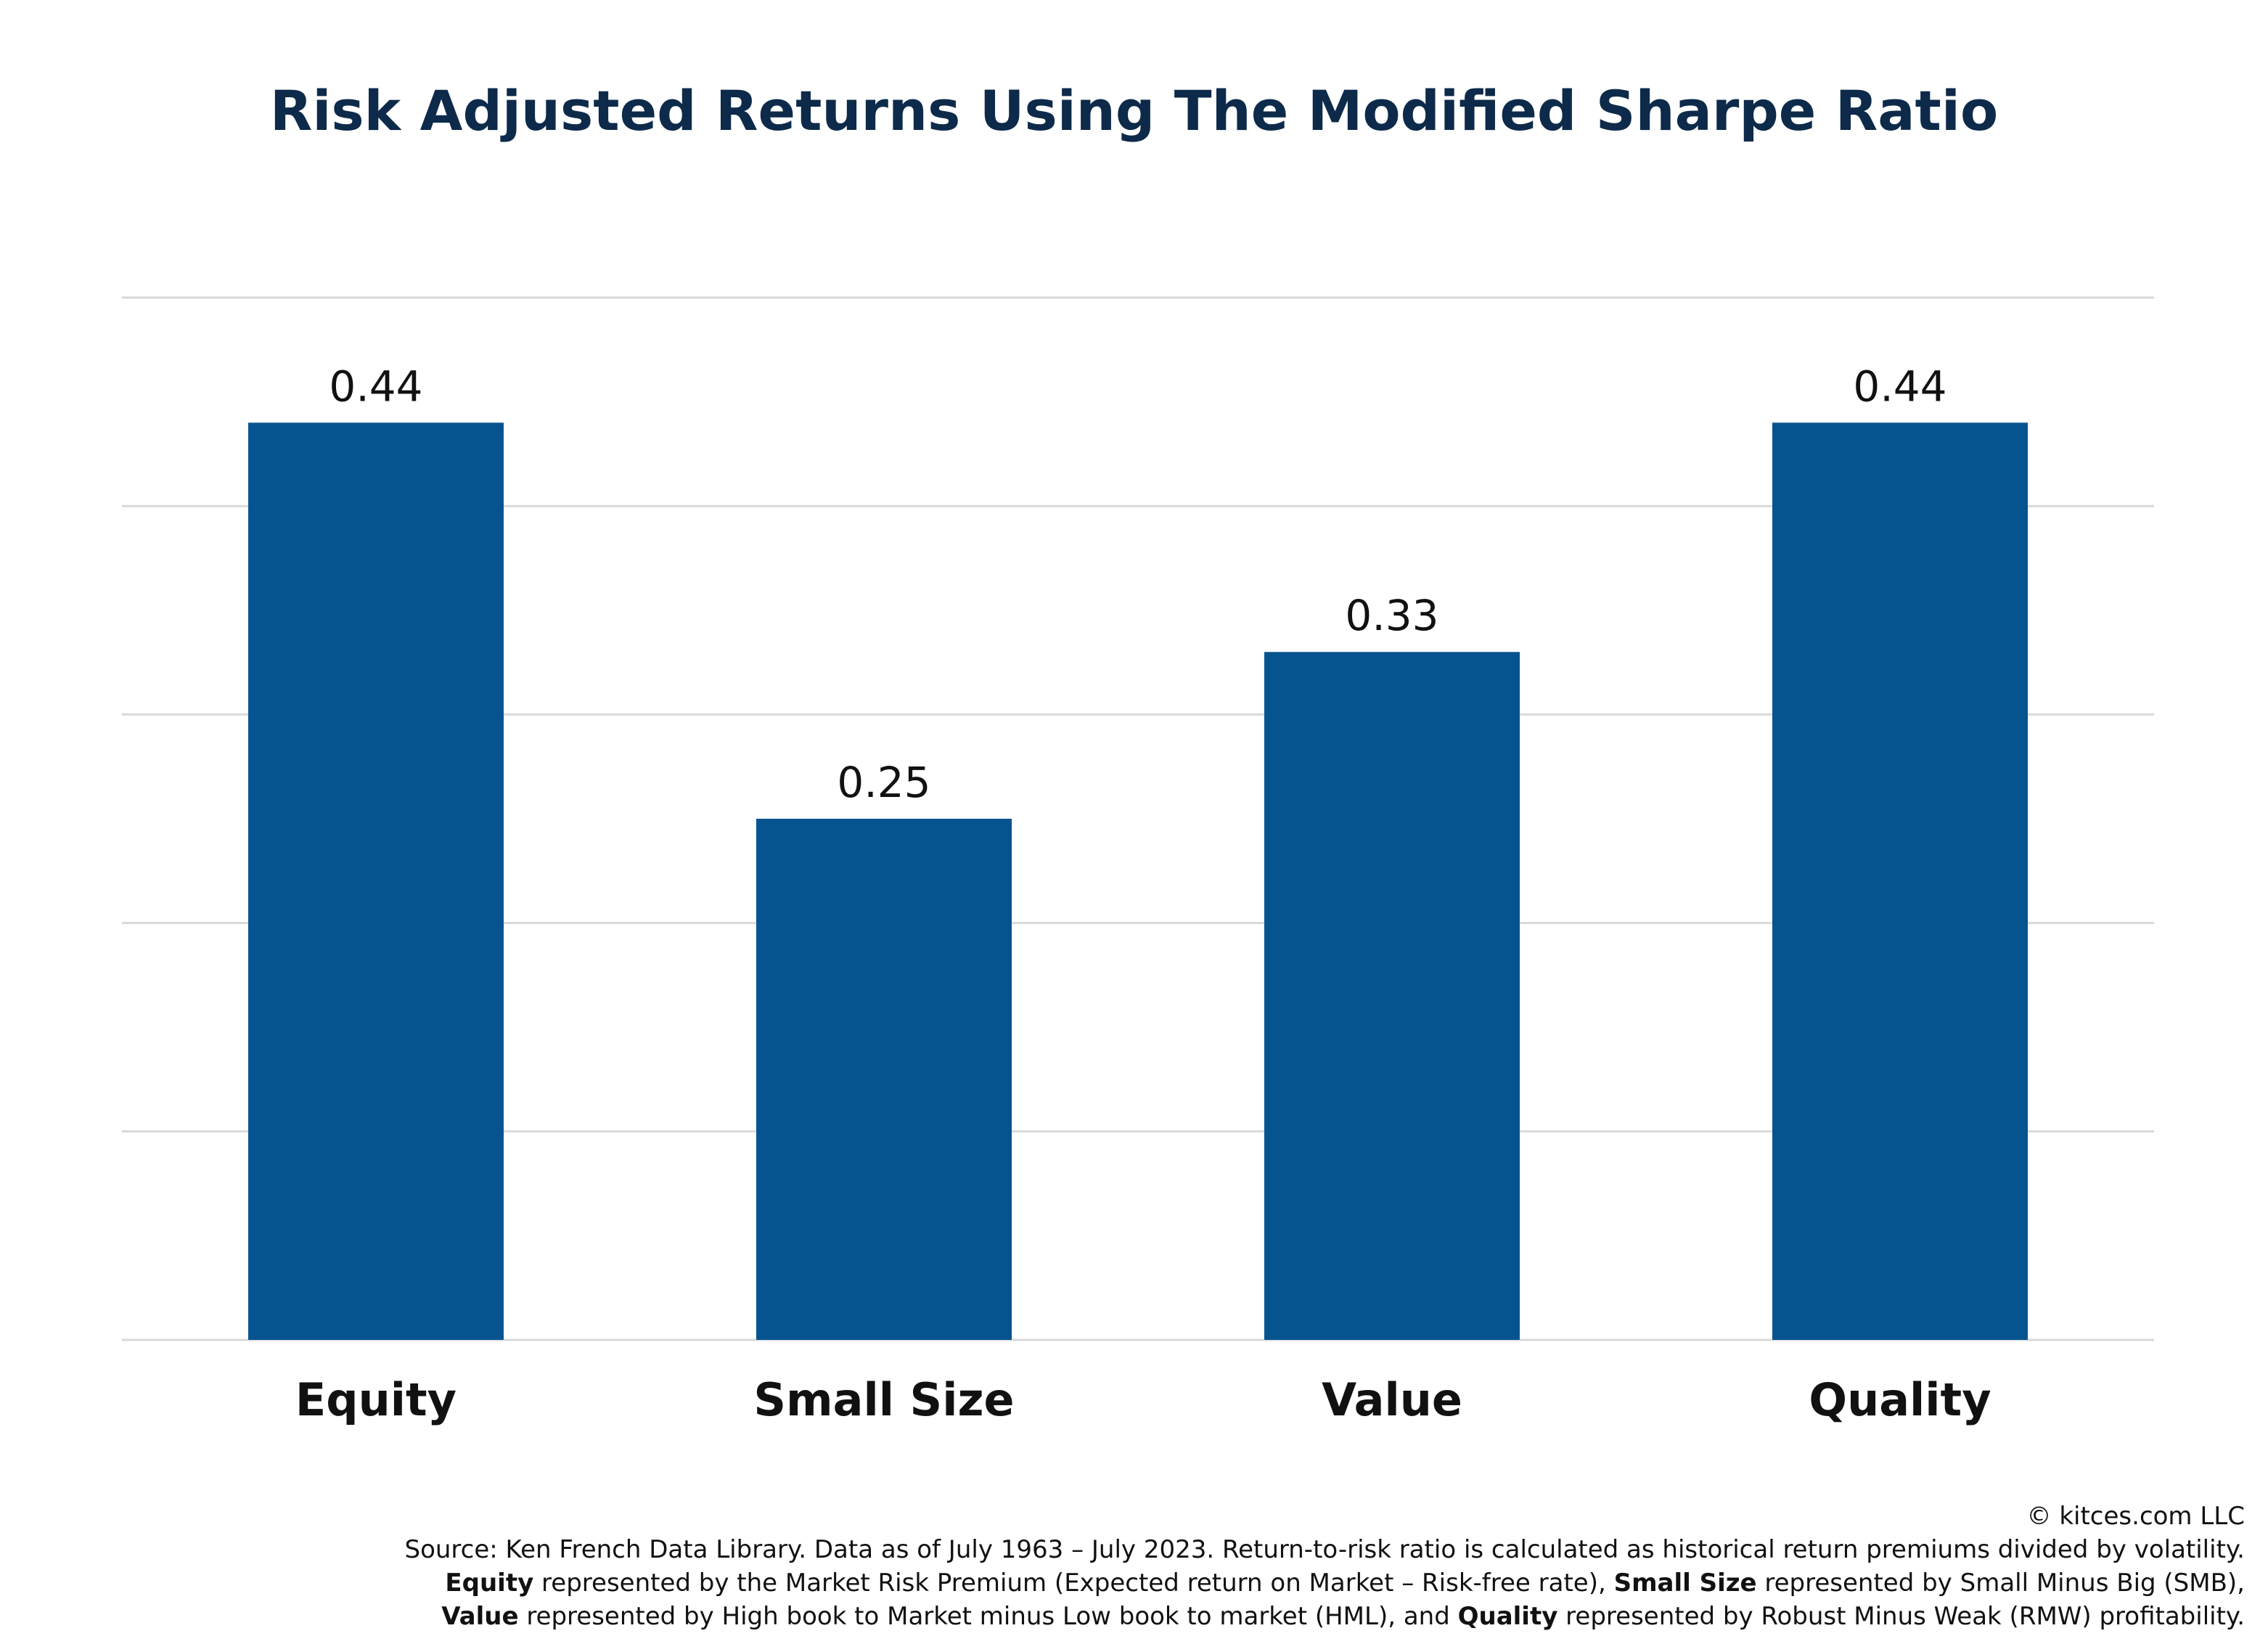  I want to click on value-label: 0.25, so click(883, 782).